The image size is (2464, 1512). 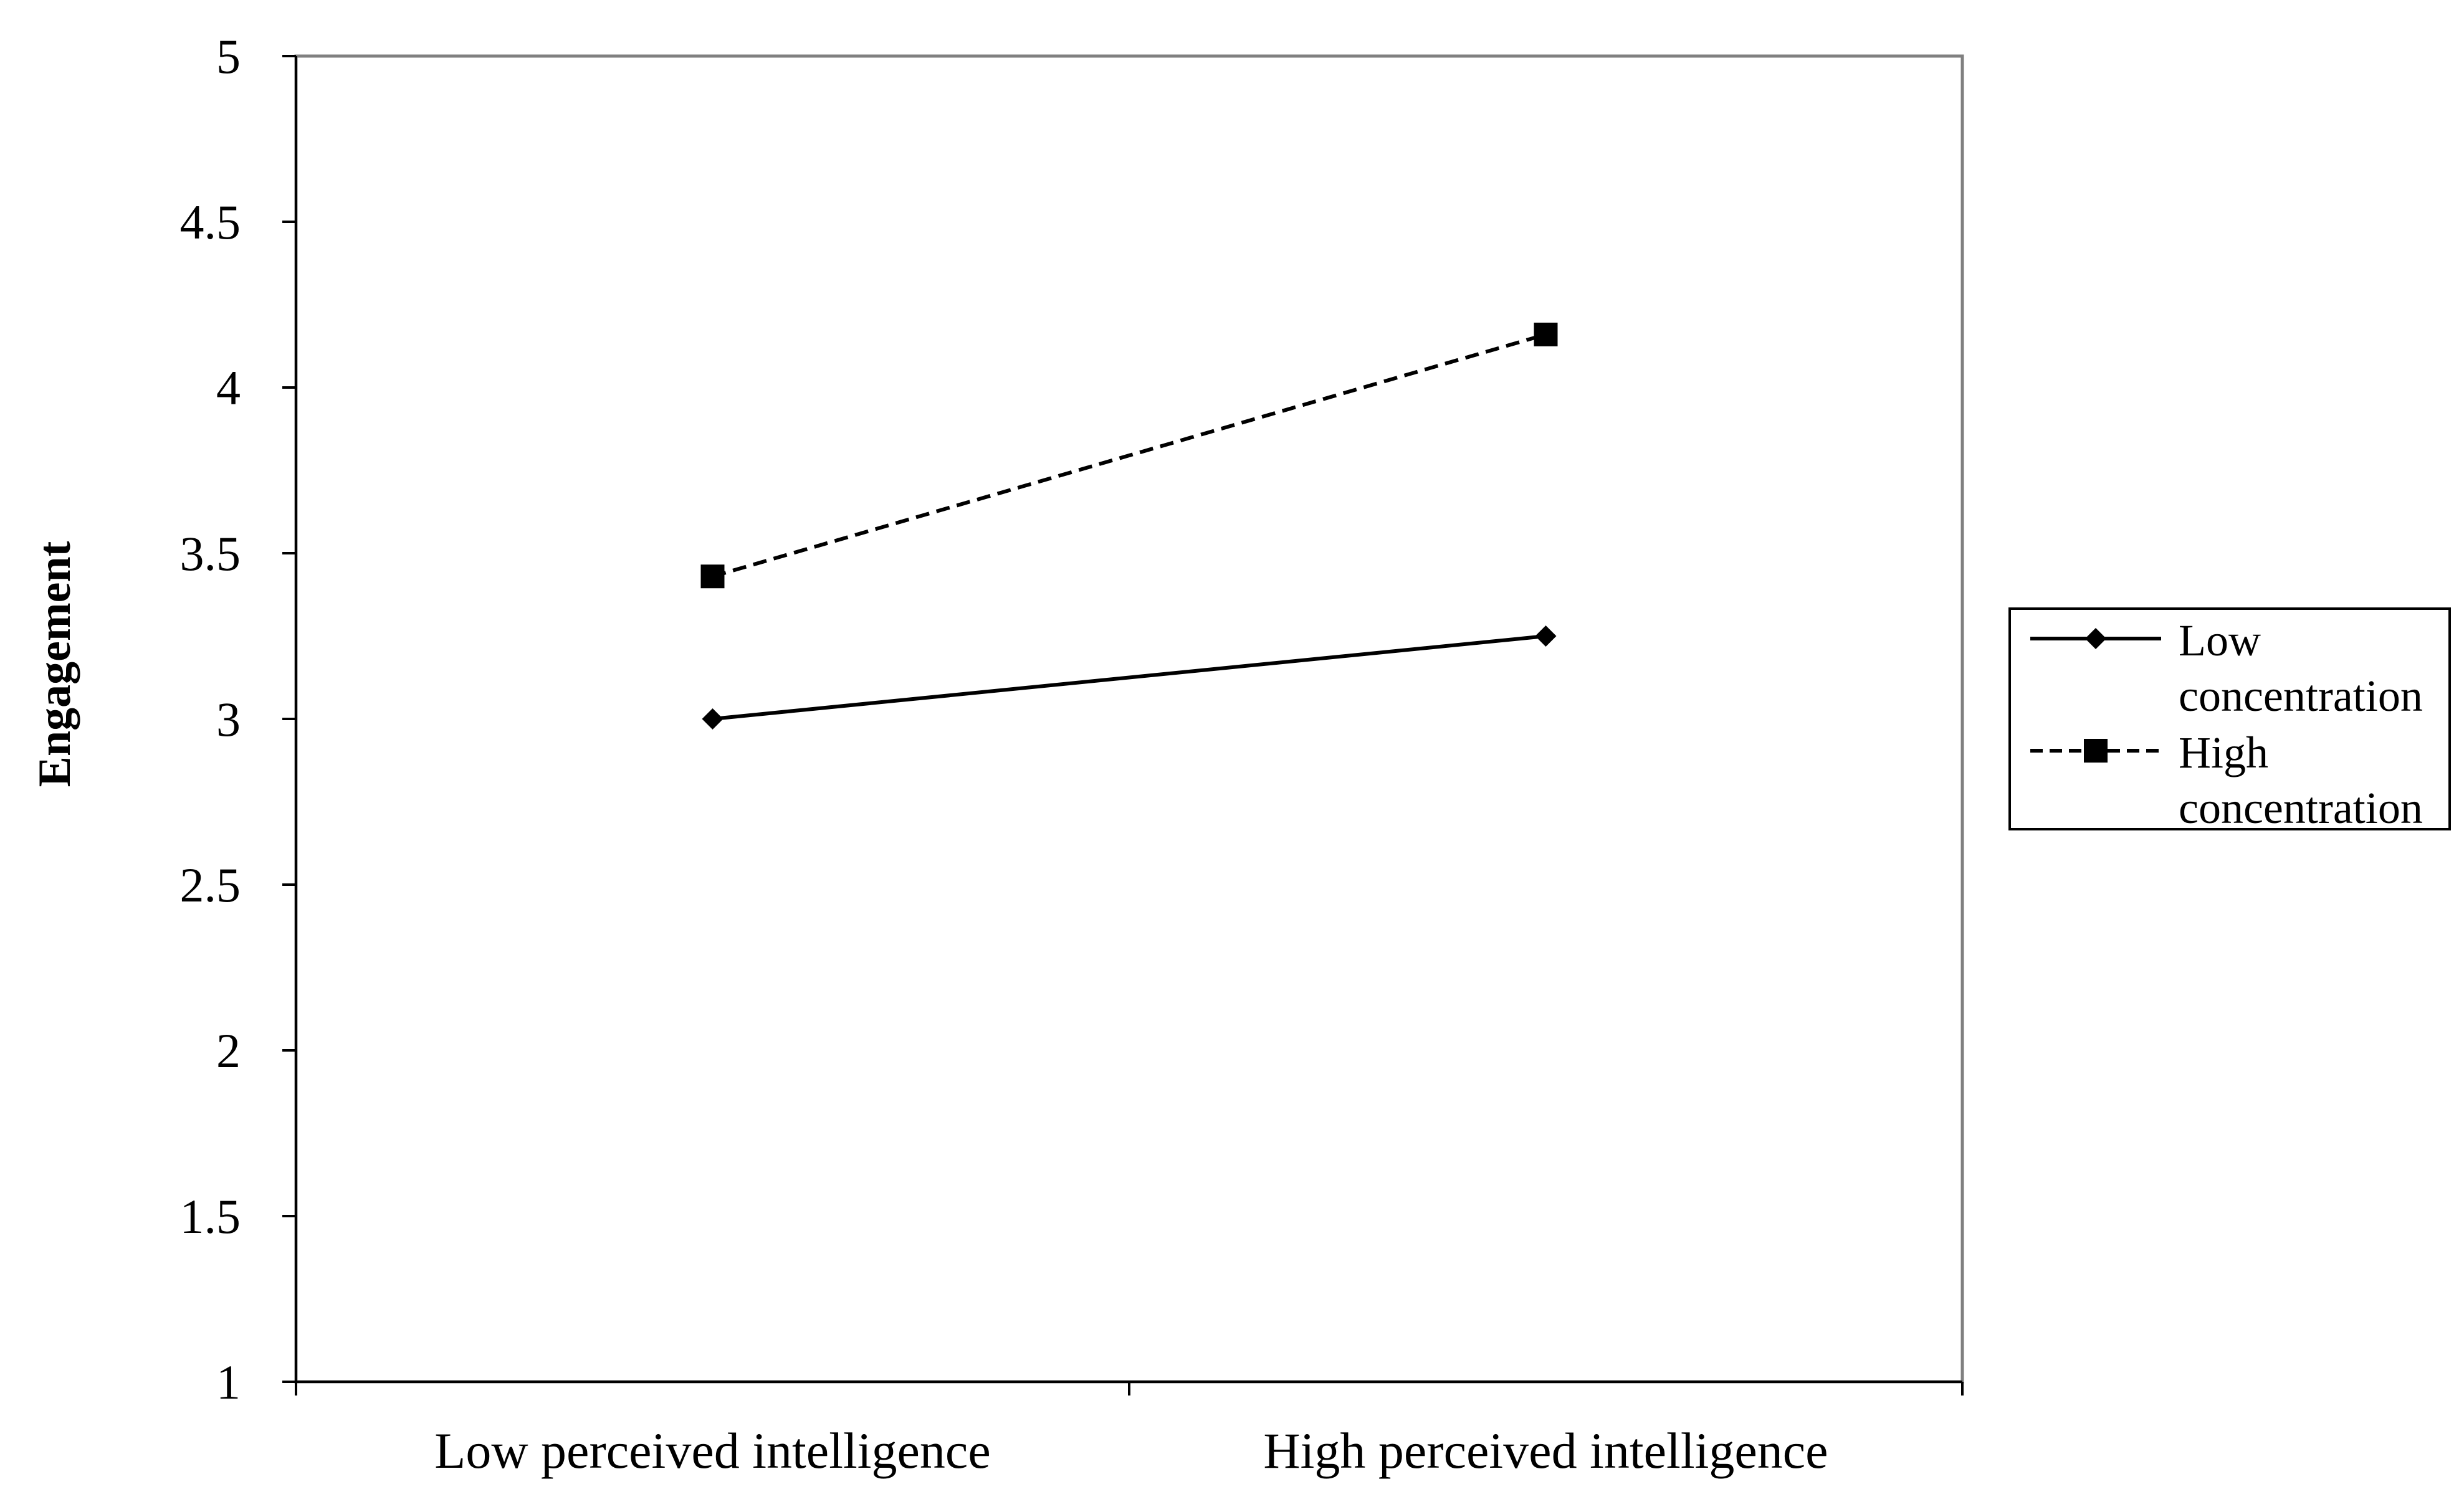 What do you see at coordinates (228, 1382) in the screenshot?
I see `y-tick-label: 1` at bounding box center [228, 1382].